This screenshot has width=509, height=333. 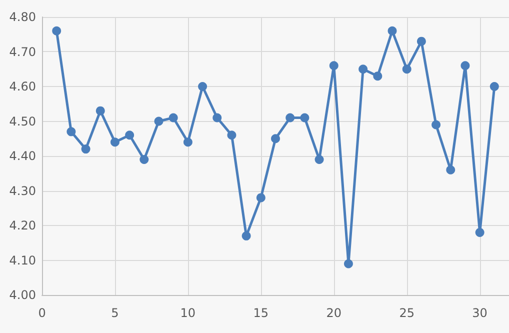 I want to click on x-tick-label: 0, so click(x=42, y=313).